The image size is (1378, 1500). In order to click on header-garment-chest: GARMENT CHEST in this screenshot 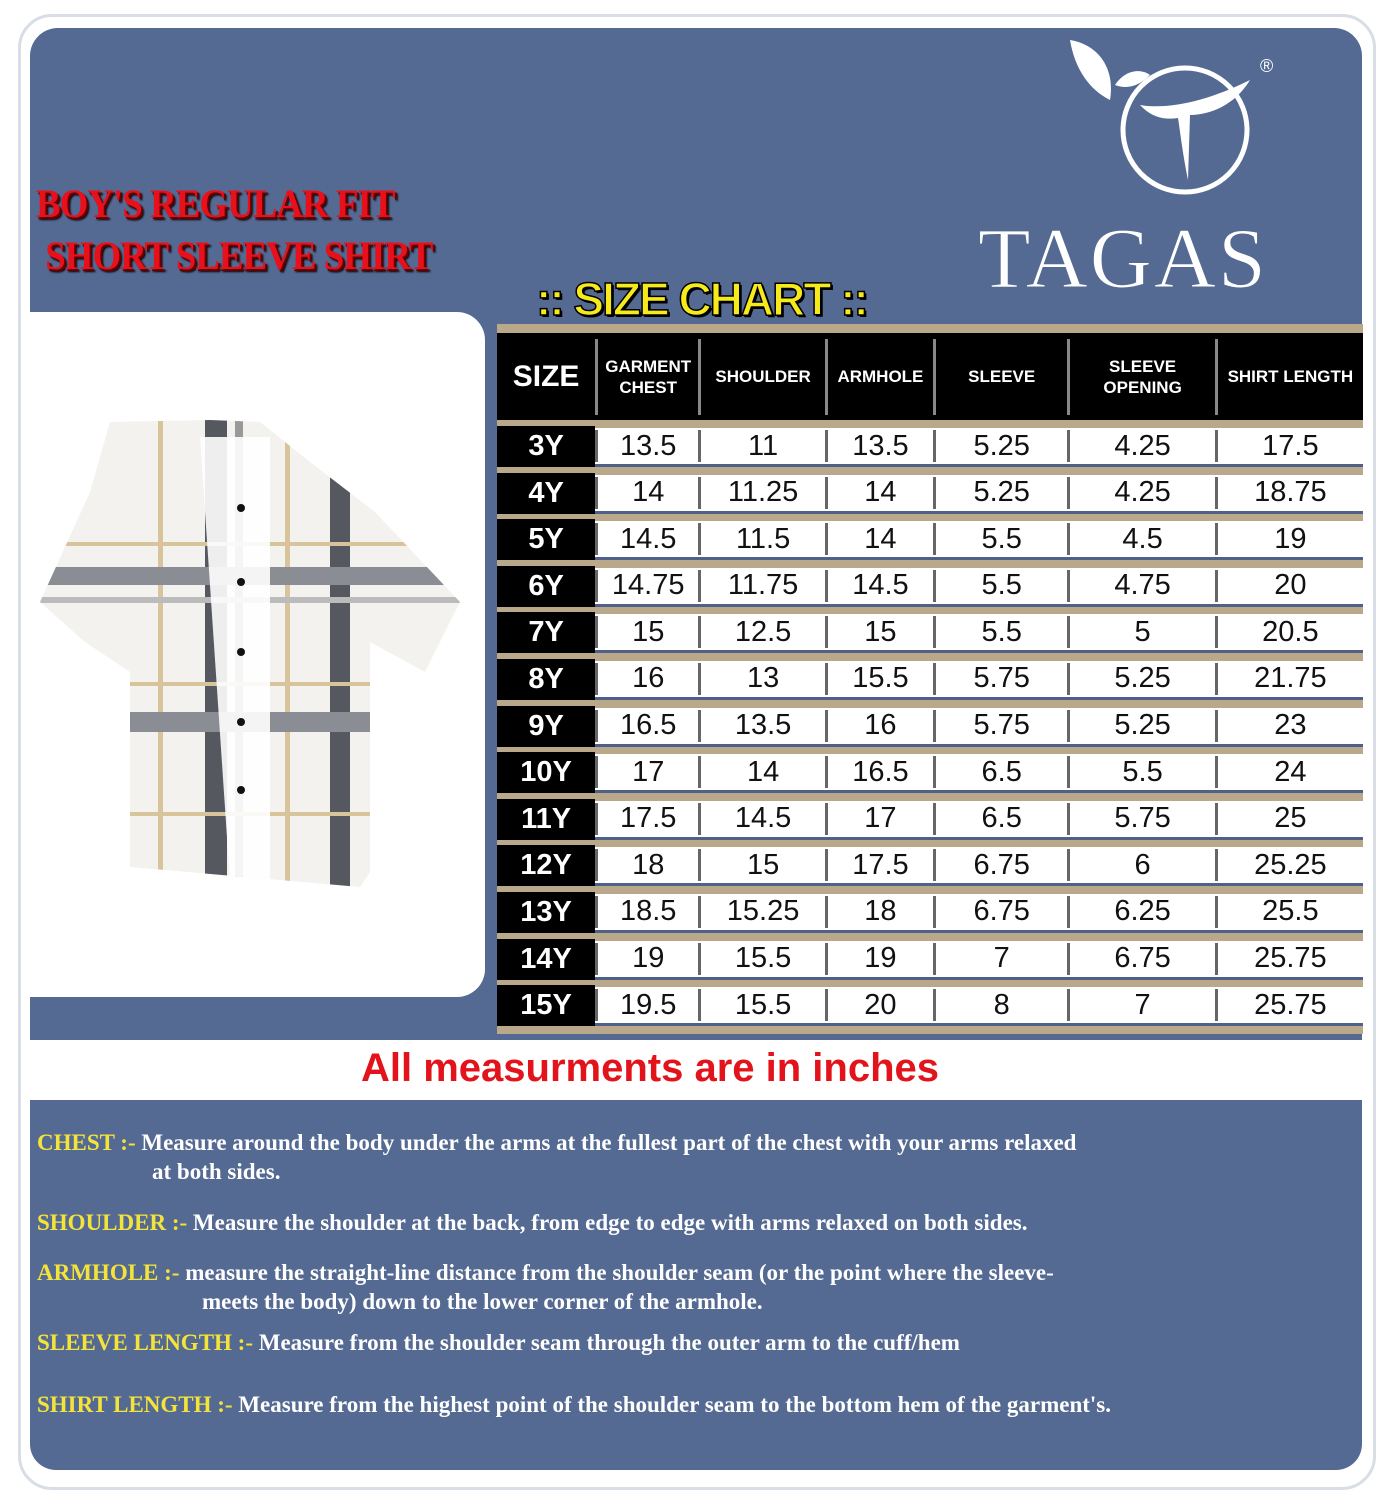, I will do `click(646, 376)`.